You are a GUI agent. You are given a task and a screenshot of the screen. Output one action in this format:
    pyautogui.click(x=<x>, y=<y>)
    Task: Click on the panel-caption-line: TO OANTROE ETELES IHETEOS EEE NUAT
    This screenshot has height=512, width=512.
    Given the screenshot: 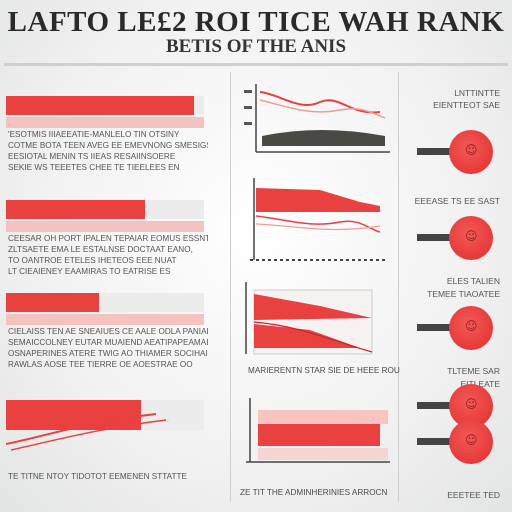 What is the action you would take?
    pyautogui.click(x=92, y=260)
    